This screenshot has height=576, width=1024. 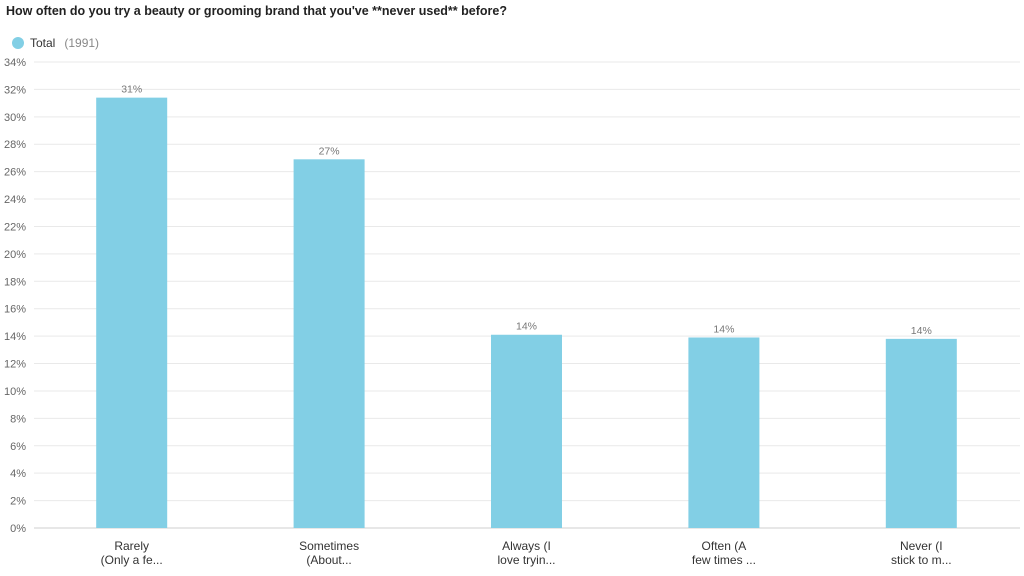 What do you see at coordinates (18, 43) in the screenshot?
I see `legend-marker` at bounding box center [18, 43].